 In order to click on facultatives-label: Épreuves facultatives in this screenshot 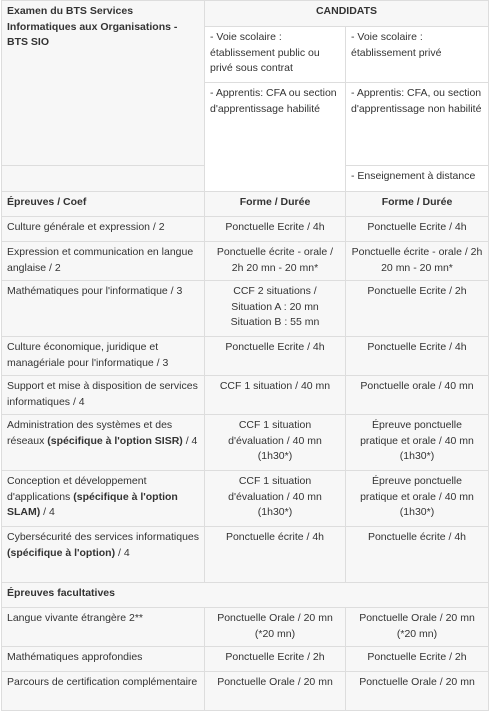, I will do `click(245, 595)`.